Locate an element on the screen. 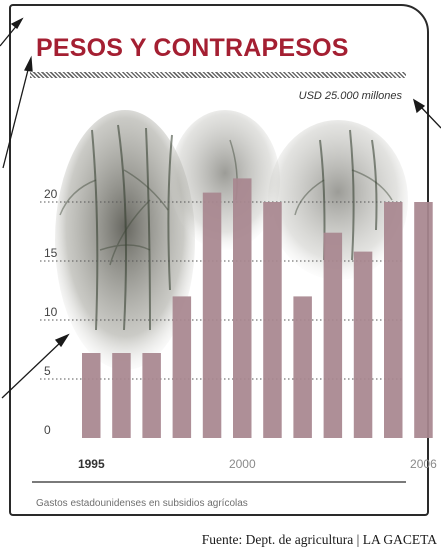 The width and height of the screenshot is (441, 556). chart-title: PESOS Y CONTRAPESOS is located at coordinates (192, 48).